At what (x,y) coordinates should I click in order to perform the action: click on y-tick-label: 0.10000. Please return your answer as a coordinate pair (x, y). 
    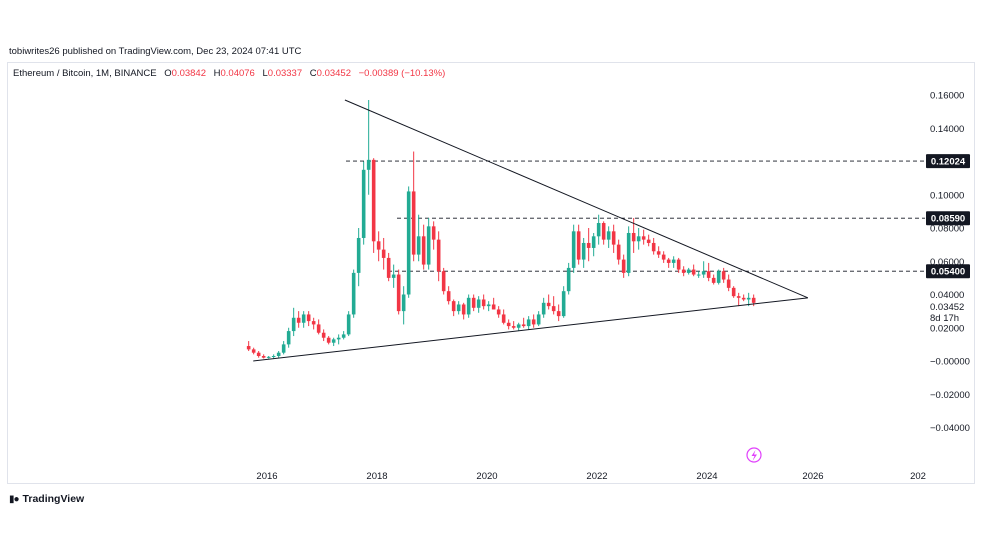
    Looking at the image, I should click on (947, 195).